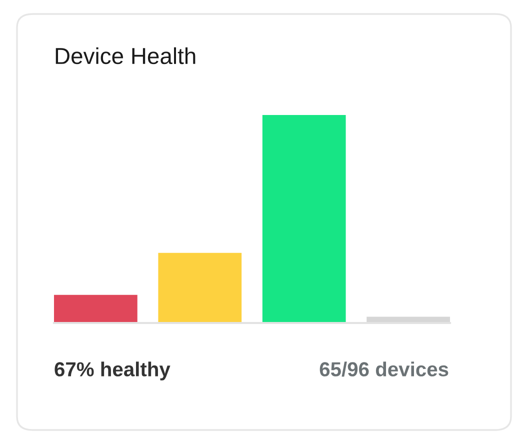  Describe the element at coordinates (112, 371) in the screenshot. I see `text: 67% healthy` at that location.